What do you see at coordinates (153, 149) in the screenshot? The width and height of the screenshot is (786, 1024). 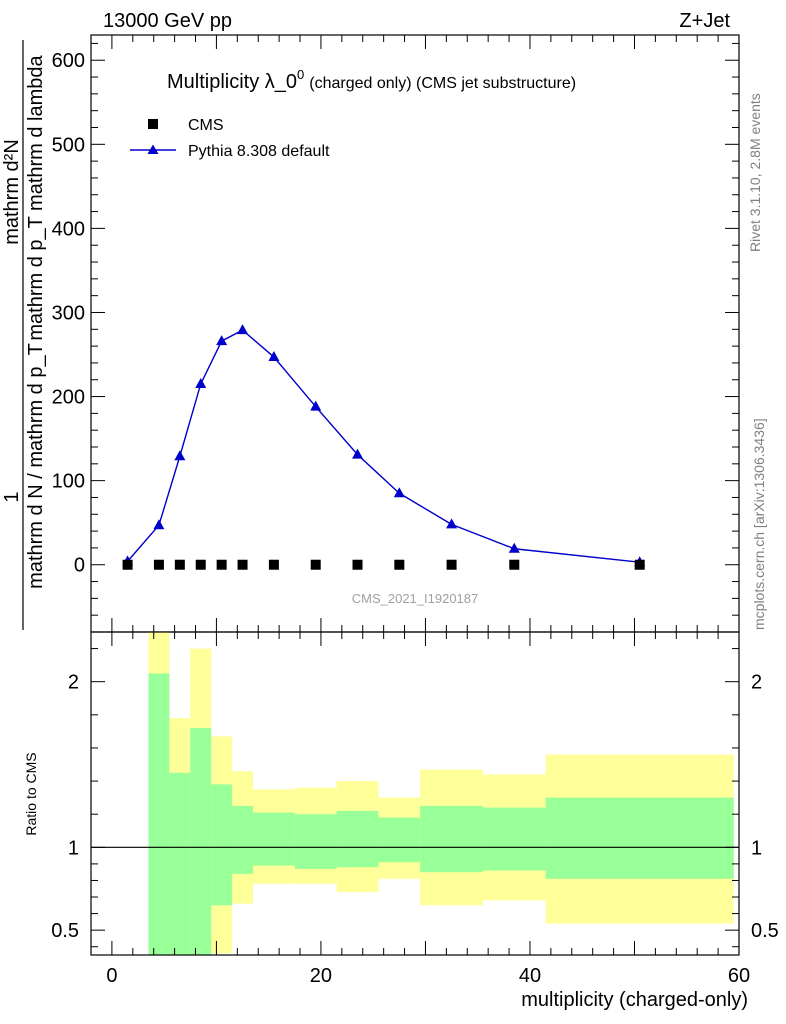 I see `legend-marker-pythia` at bounding box center [153, 149].